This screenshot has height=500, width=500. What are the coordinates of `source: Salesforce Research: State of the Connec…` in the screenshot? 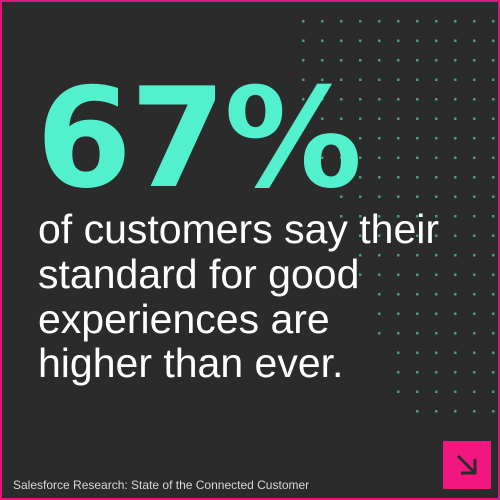 It's located at (161, 485).